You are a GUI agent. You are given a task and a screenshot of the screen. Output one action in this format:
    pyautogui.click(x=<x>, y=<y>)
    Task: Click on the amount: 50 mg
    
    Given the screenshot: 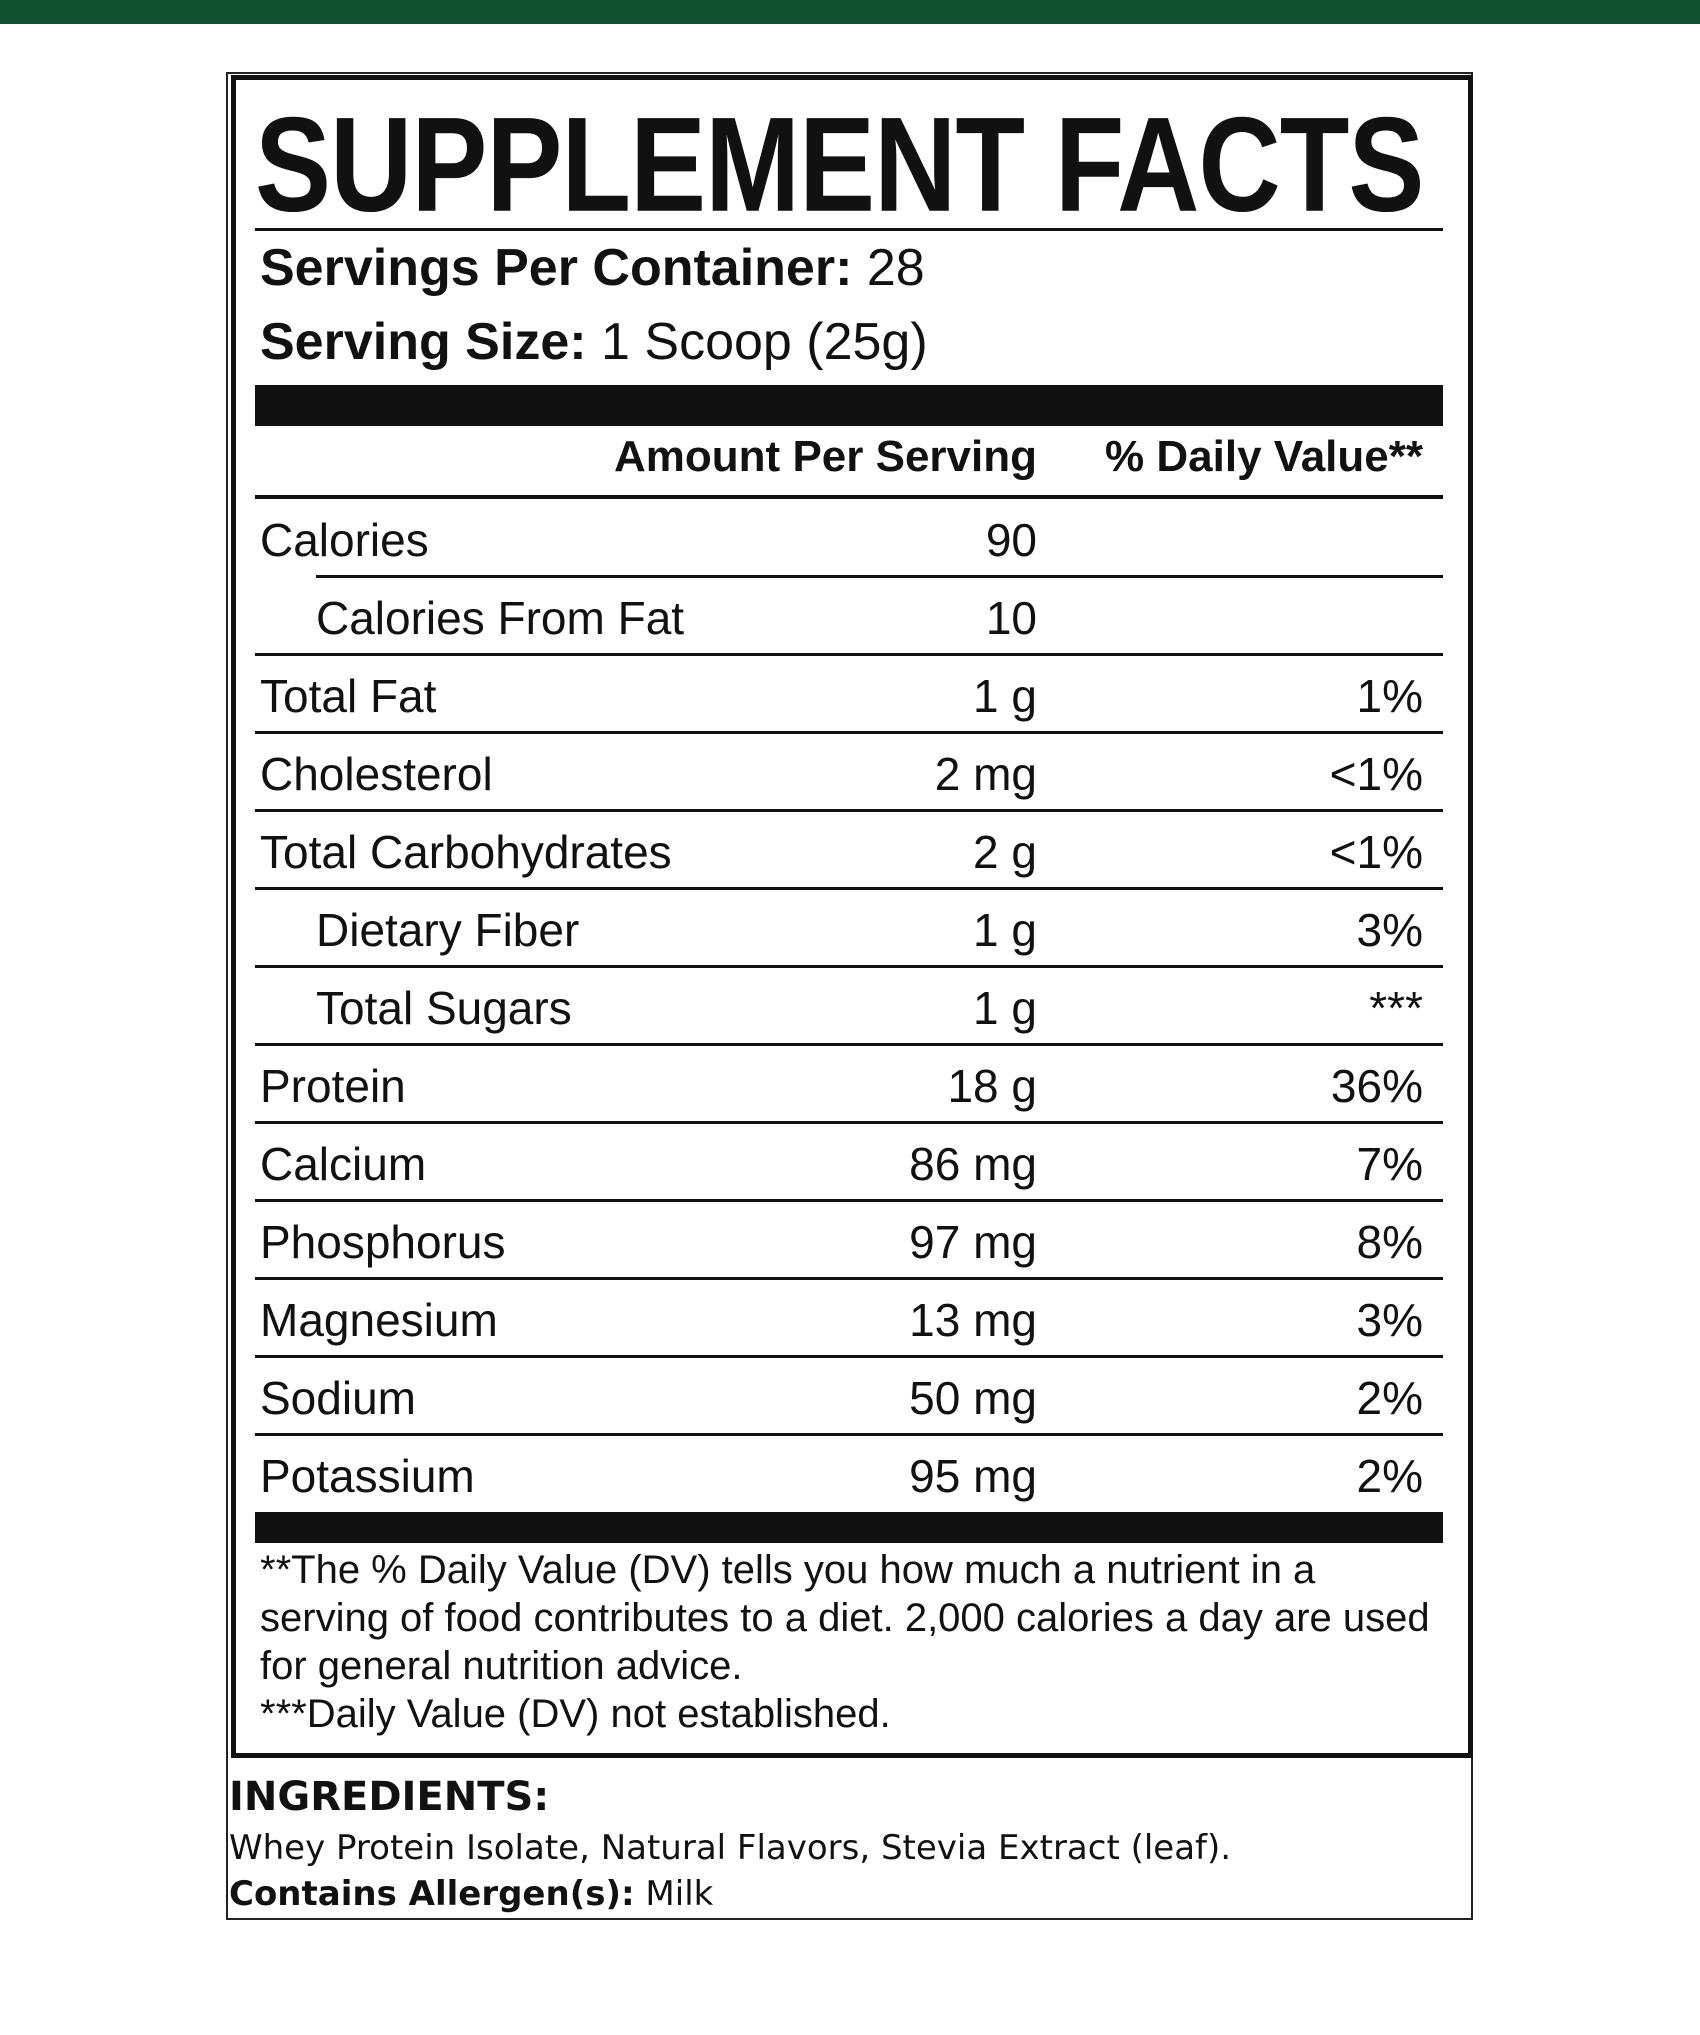 What is the action you would take?
    pyautogui.click(x=973, y=1398)
    